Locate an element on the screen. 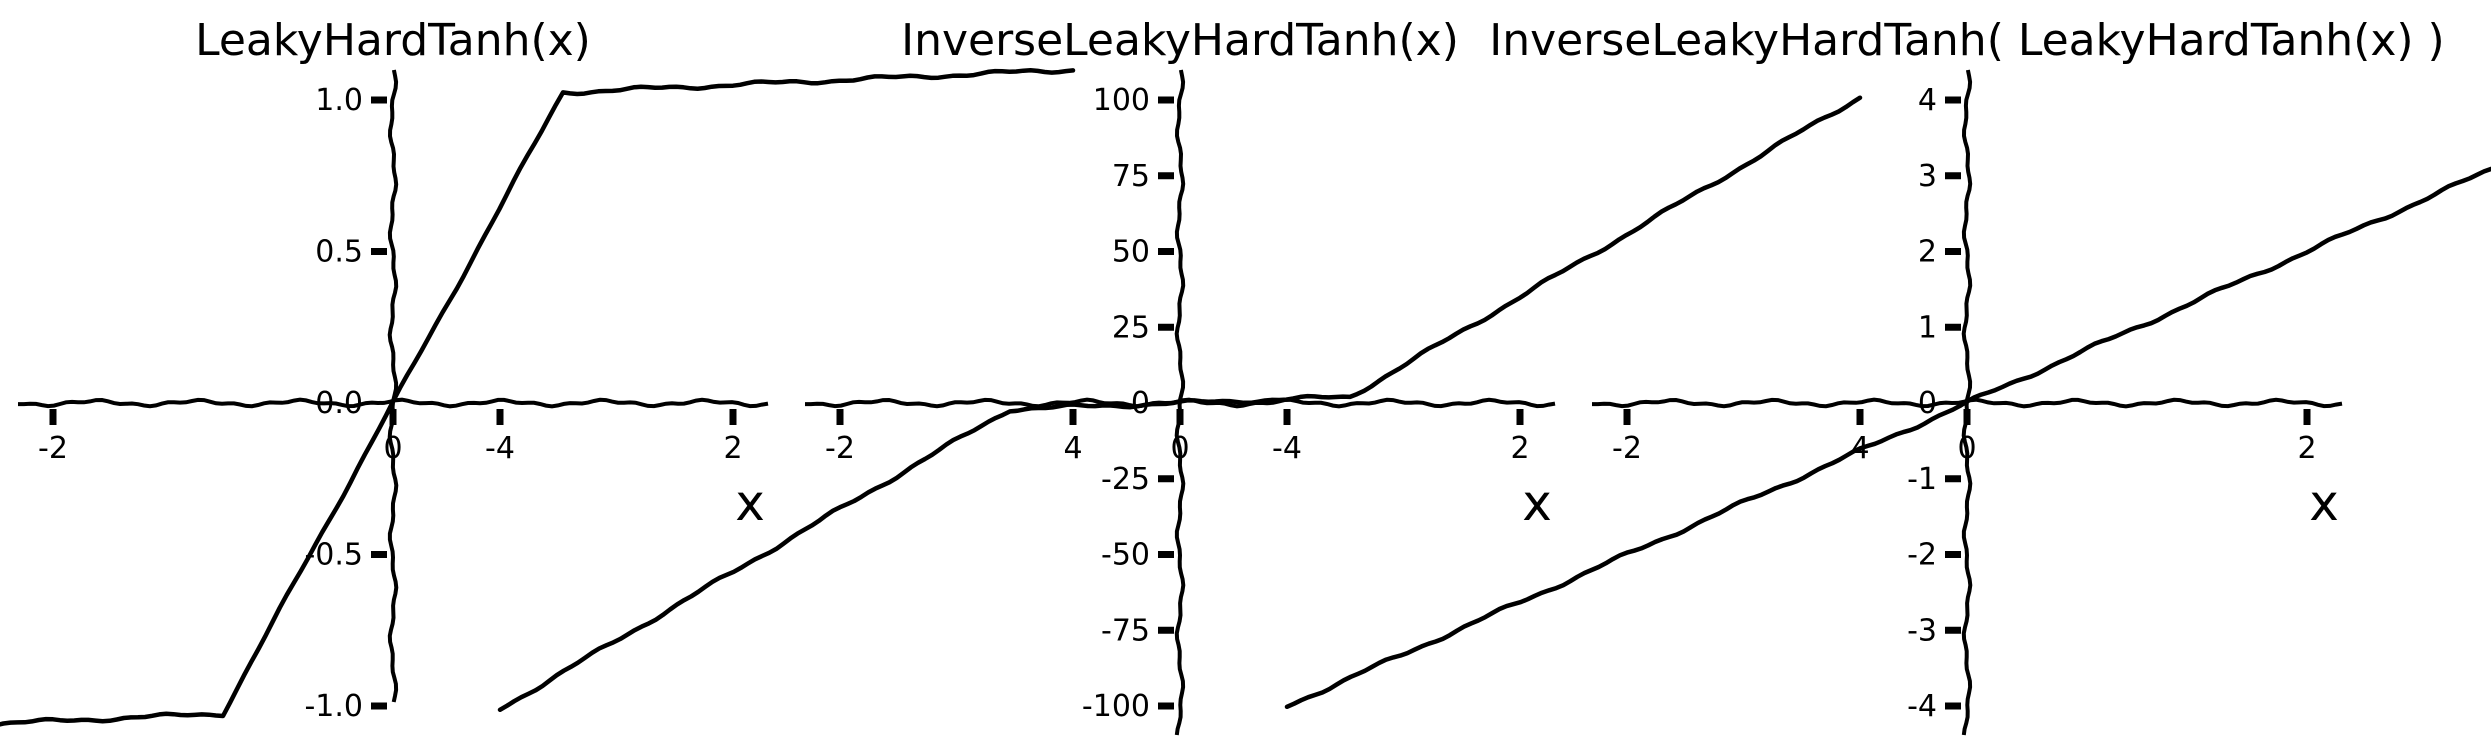 The width and height of the screenshot is (2491, 755). x-tick-label: 4 is located at coordinates (1072, 448).